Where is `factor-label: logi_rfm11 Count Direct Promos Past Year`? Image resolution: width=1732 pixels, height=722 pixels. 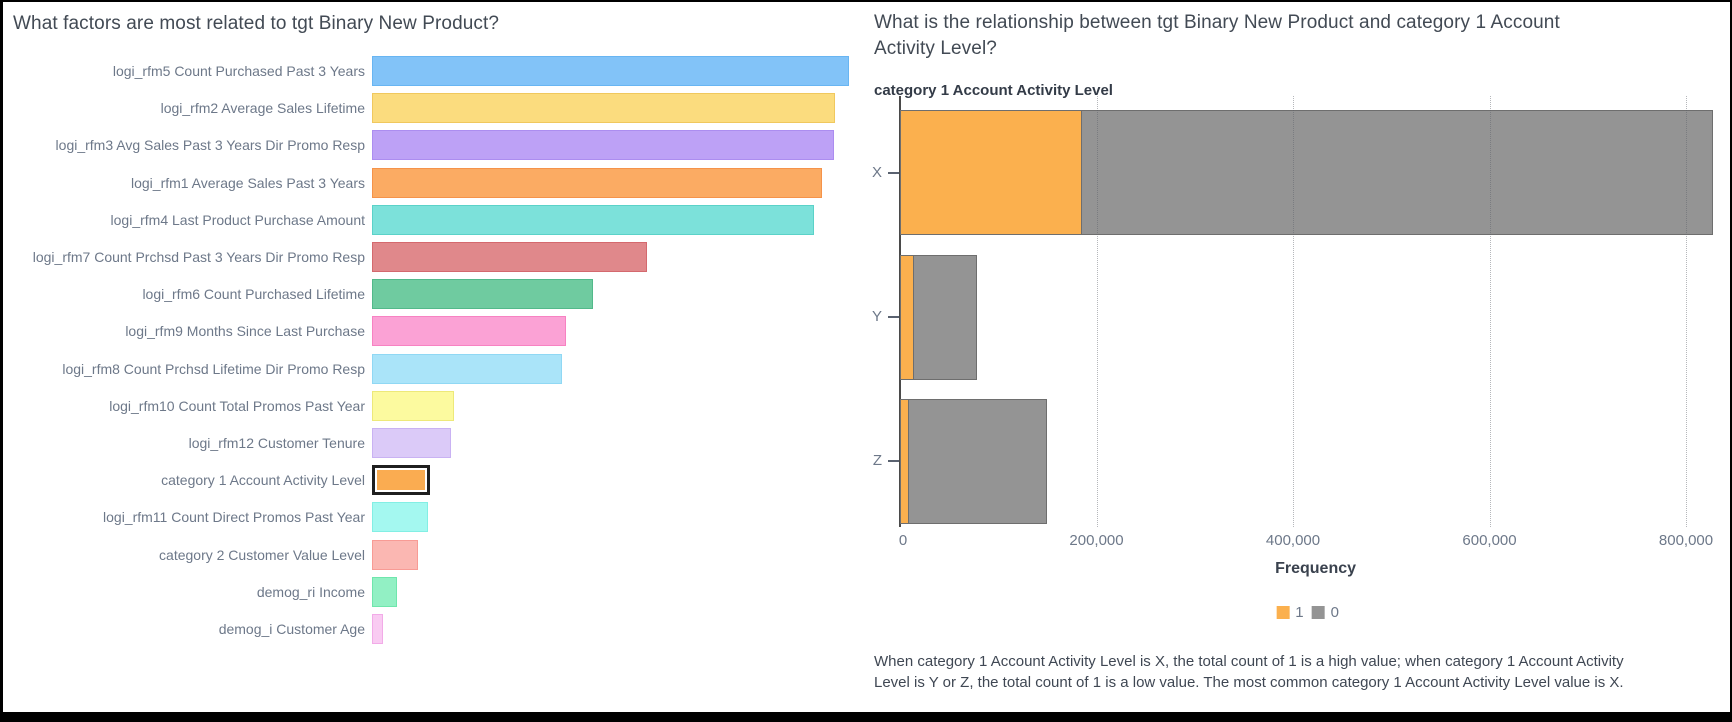 factor-label: logi_rfm11 Count Direct Promos Past Year is located at coordinates (234, 517).